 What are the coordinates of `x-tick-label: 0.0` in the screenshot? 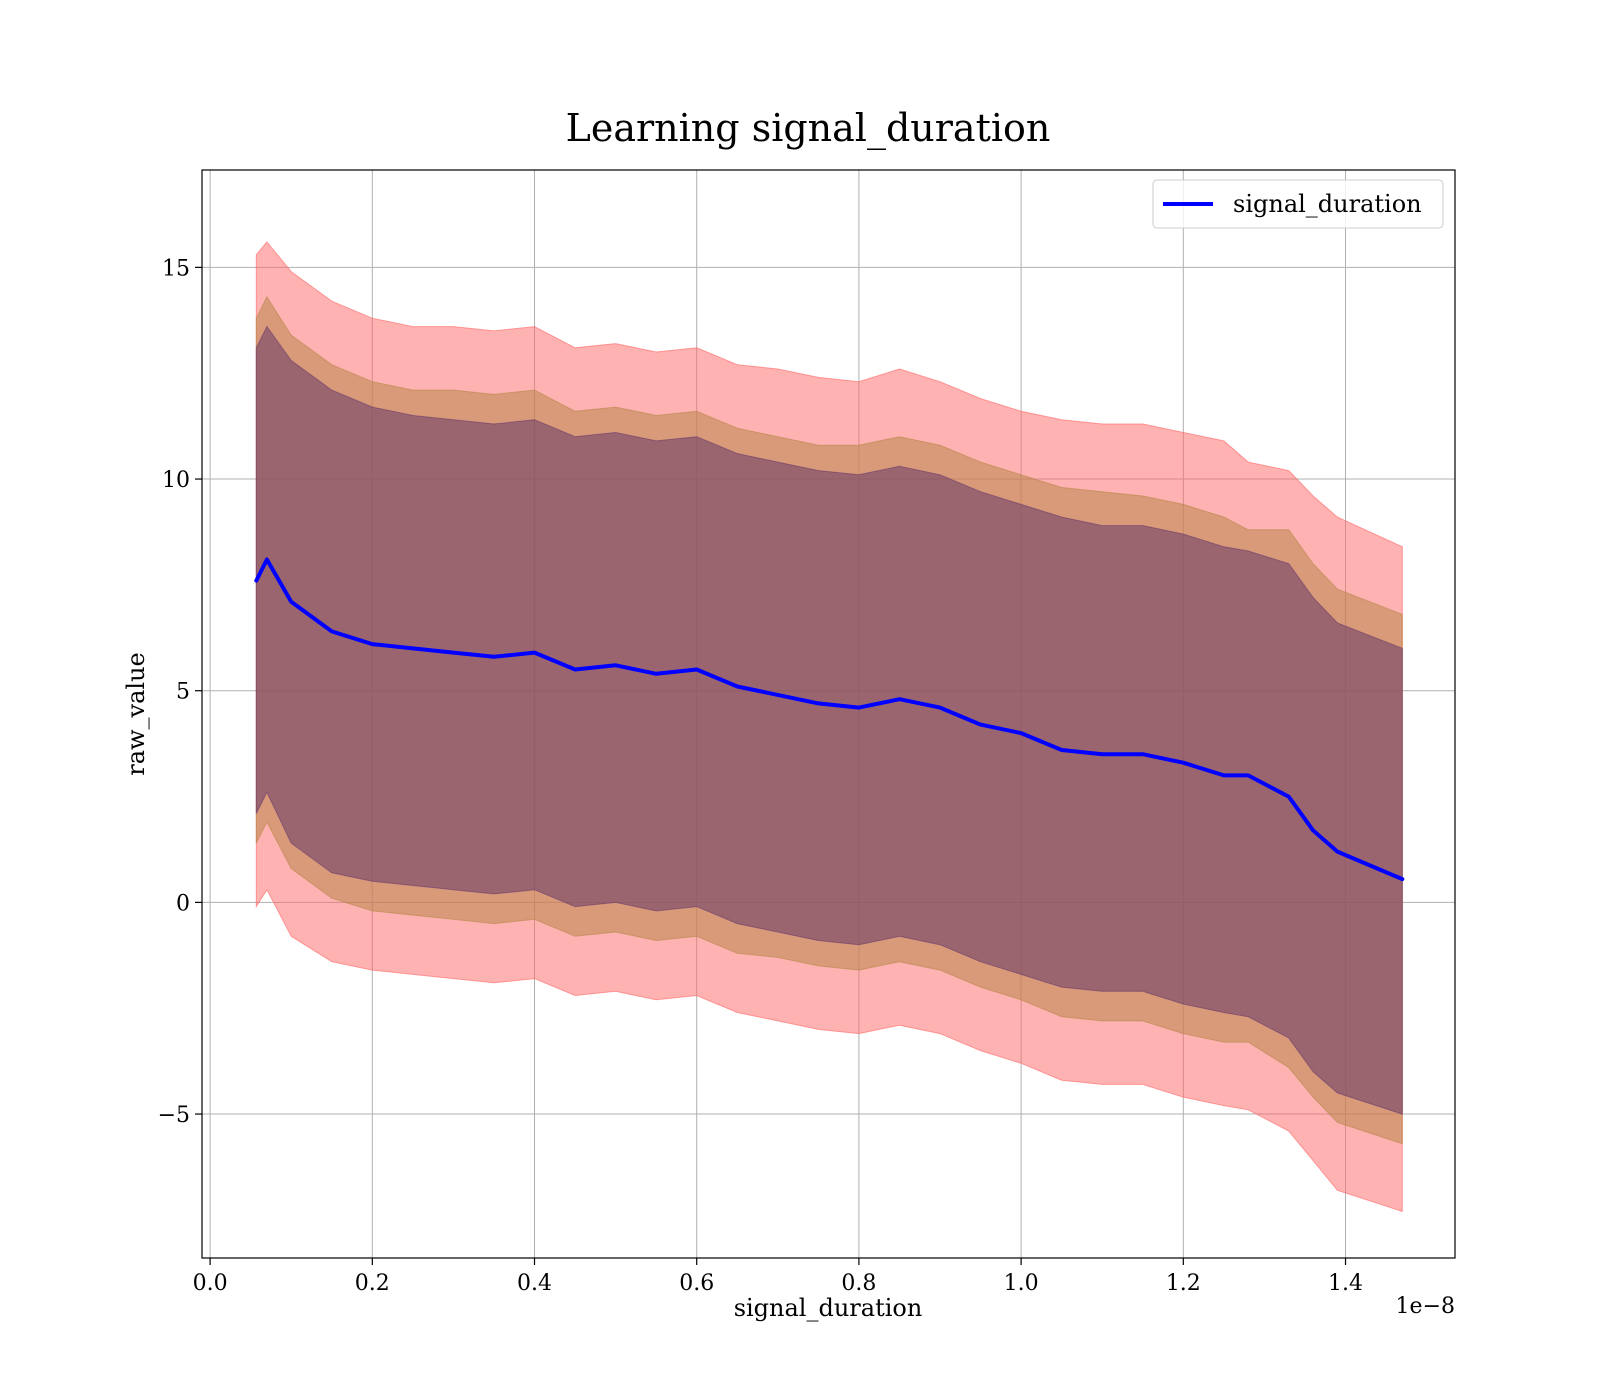 It's located at (210, 1283).